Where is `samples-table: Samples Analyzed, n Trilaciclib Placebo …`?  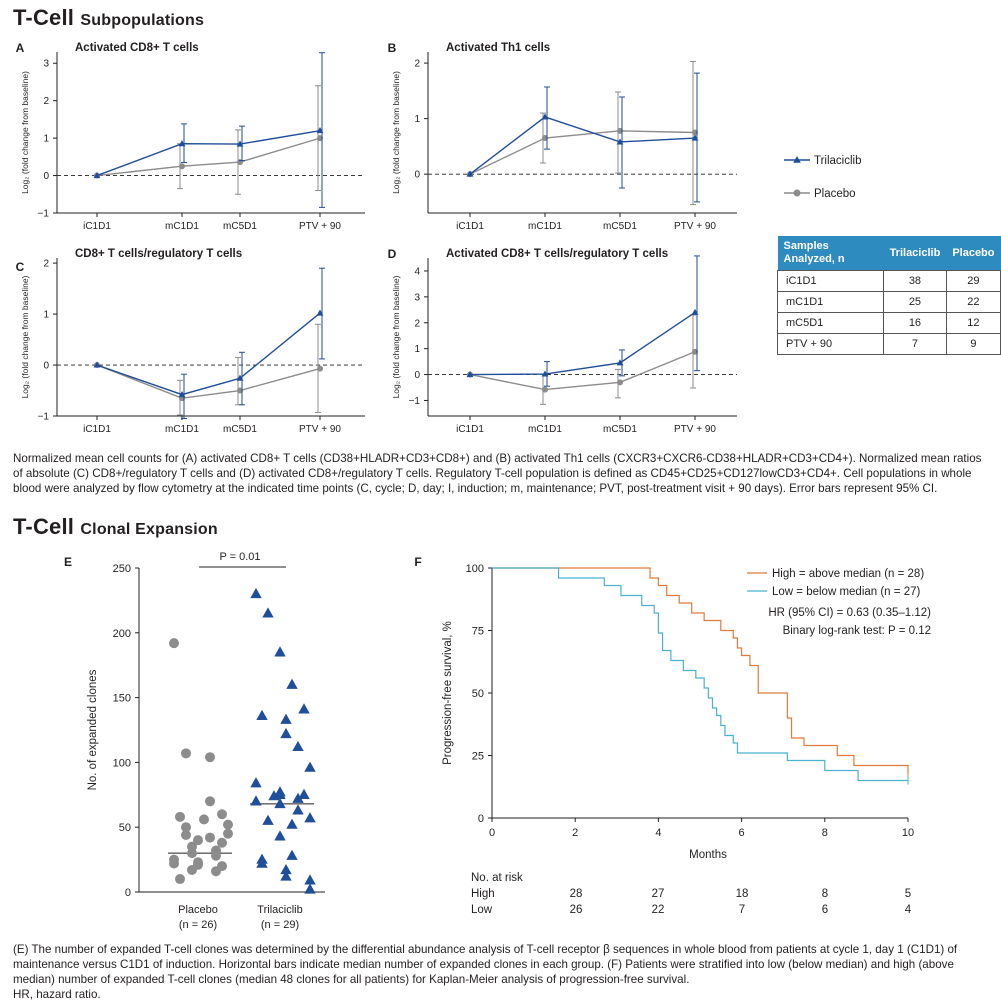
samples-table: Samples Analyzed, n Trilaciclib Placebo … is located at coordinates (888, 295).